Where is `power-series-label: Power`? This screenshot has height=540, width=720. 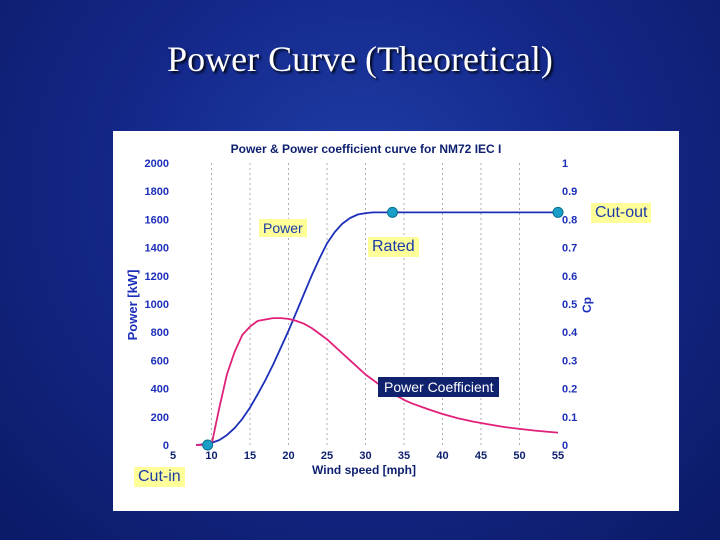 power-series-label: Power is located at coordinates (283, 228).